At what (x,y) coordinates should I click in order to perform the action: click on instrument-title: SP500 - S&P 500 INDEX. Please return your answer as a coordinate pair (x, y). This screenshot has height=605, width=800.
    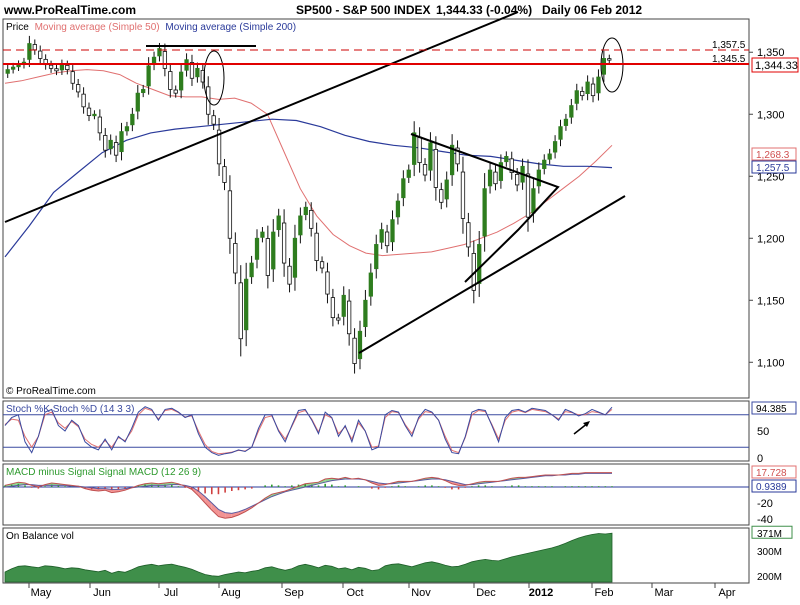
    Looking at the image, I should click on (363, 10).